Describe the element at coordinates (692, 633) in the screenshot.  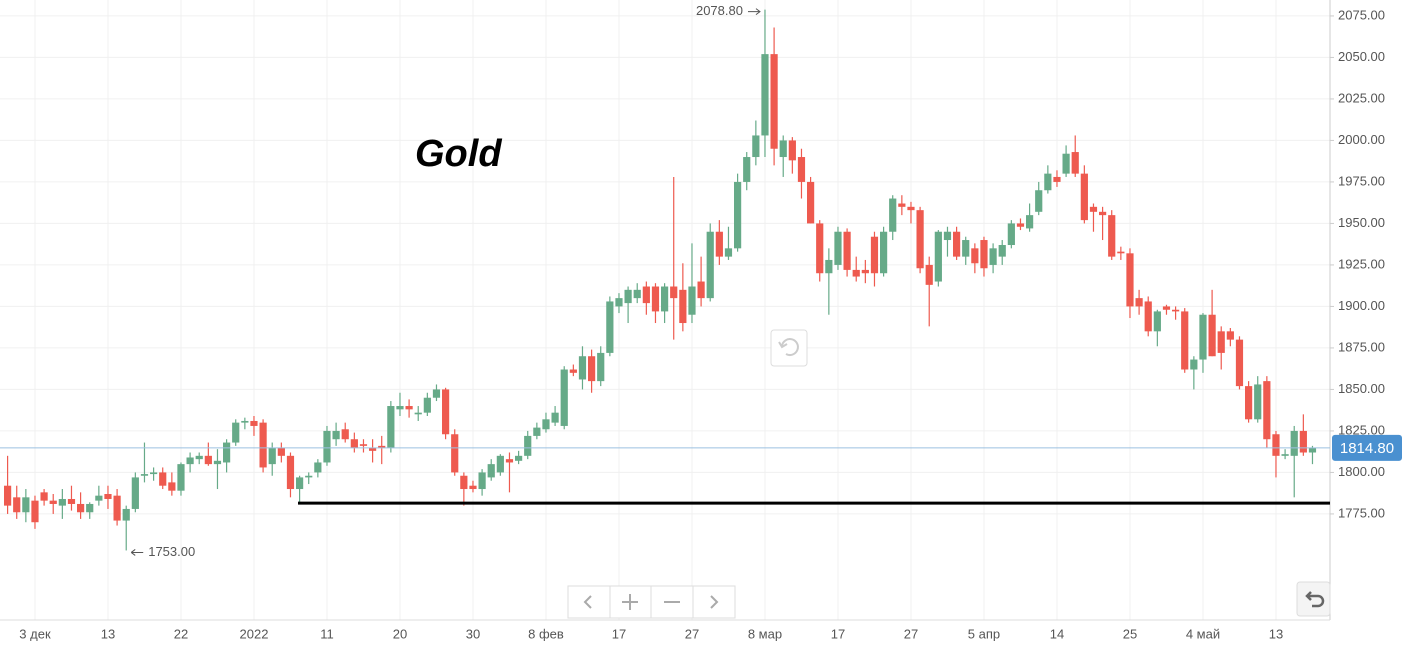
I see `x-tick-label: 27` at that location.